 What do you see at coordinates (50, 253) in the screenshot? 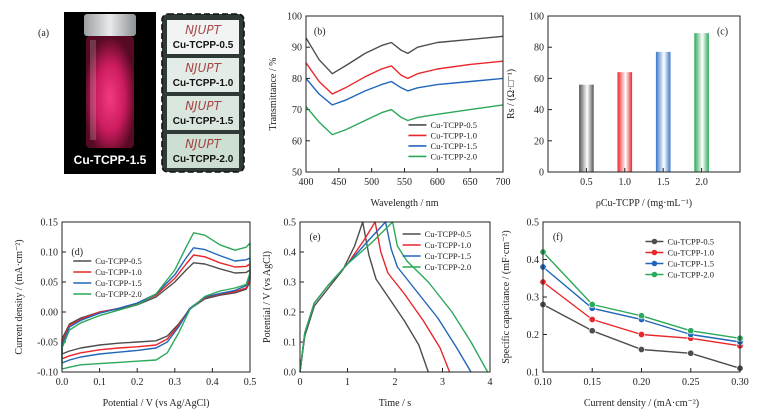
I see `y-tick-label: 0.10` at bounding box center [50, 253].